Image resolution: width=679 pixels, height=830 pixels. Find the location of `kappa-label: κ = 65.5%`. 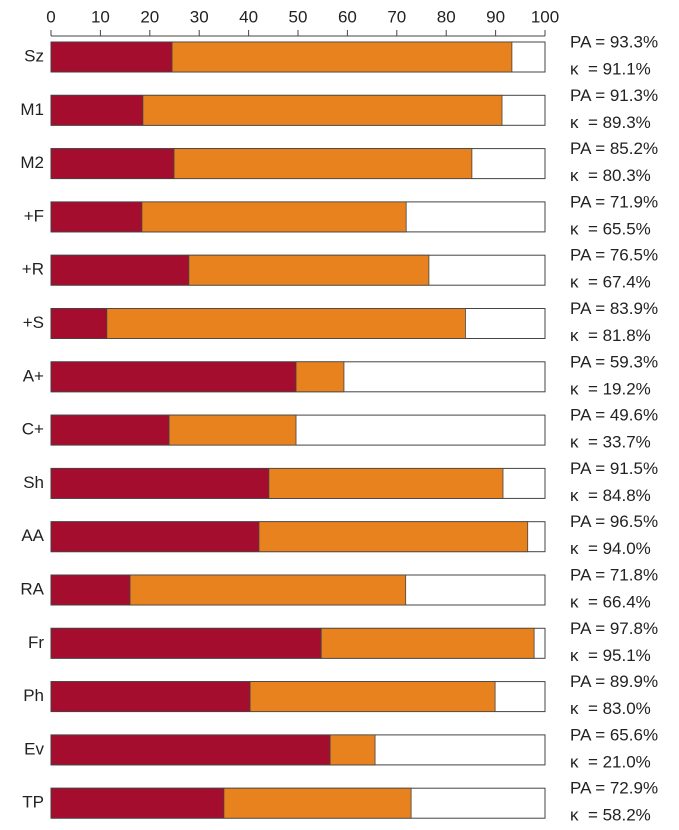

kappa-label: κ = 65.5% is located at coordinates (610, 228).